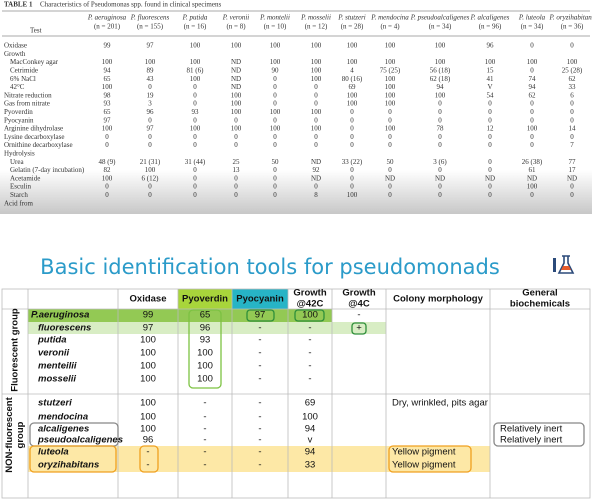  I want to click on row-highlight, so click(207, 328).